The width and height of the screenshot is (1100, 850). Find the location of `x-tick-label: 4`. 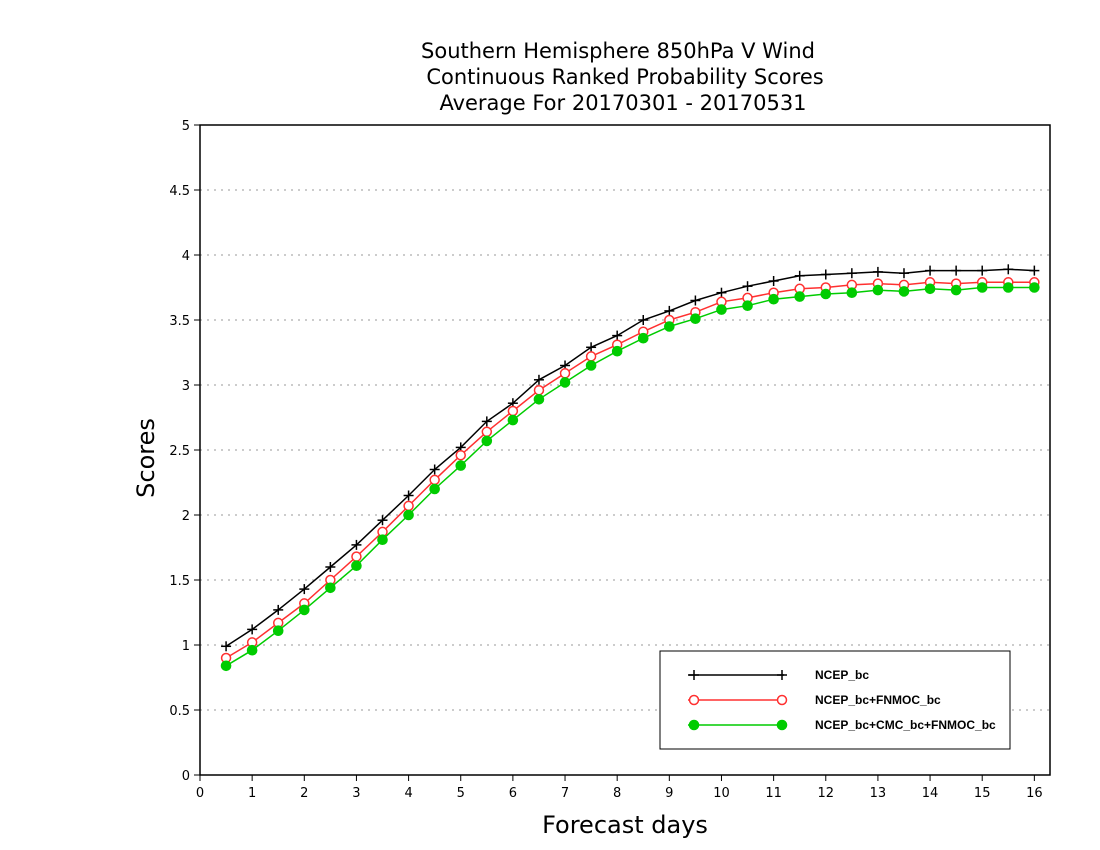

x-tick-label: 4 is located at coordinates (408, 793).